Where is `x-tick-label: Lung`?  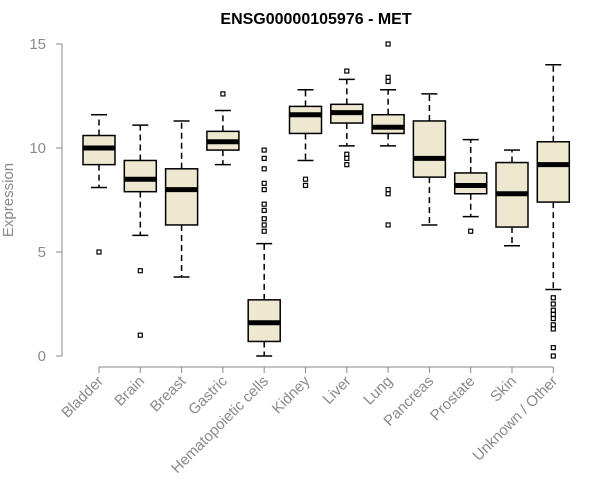
x-tick-label: Lung is located at coordinates (378, 391).